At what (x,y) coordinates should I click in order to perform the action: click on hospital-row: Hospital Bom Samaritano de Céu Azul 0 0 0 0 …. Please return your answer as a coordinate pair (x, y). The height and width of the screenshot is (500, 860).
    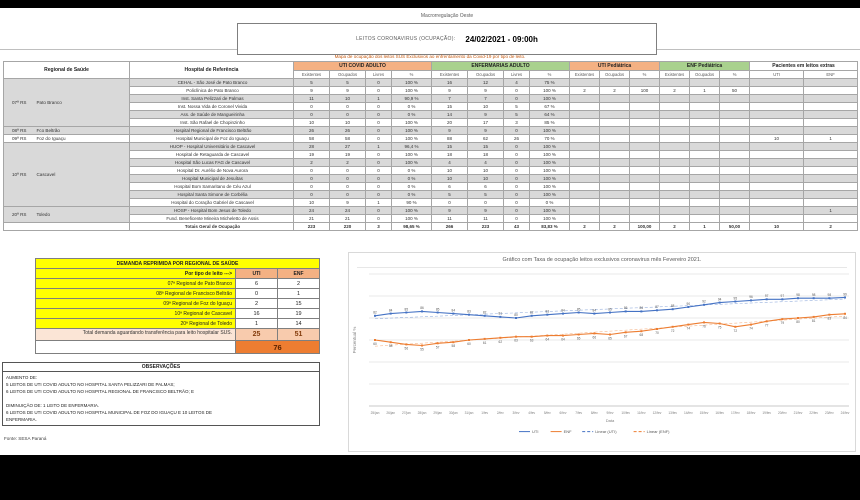
    Looking at the image, I should click on (431, 186).